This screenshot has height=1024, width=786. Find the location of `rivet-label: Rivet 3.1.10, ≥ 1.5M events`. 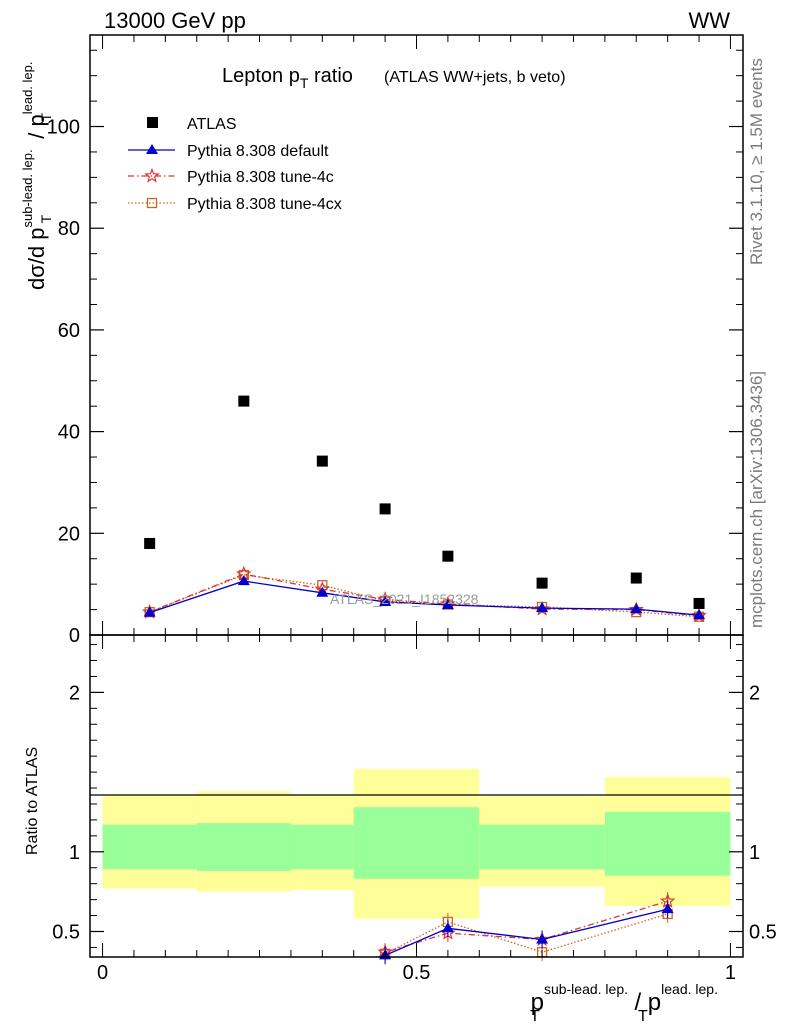

rivet-label: Rivet 3.1.10, ≥ 1.5M events is located at coordinates (756, 161).